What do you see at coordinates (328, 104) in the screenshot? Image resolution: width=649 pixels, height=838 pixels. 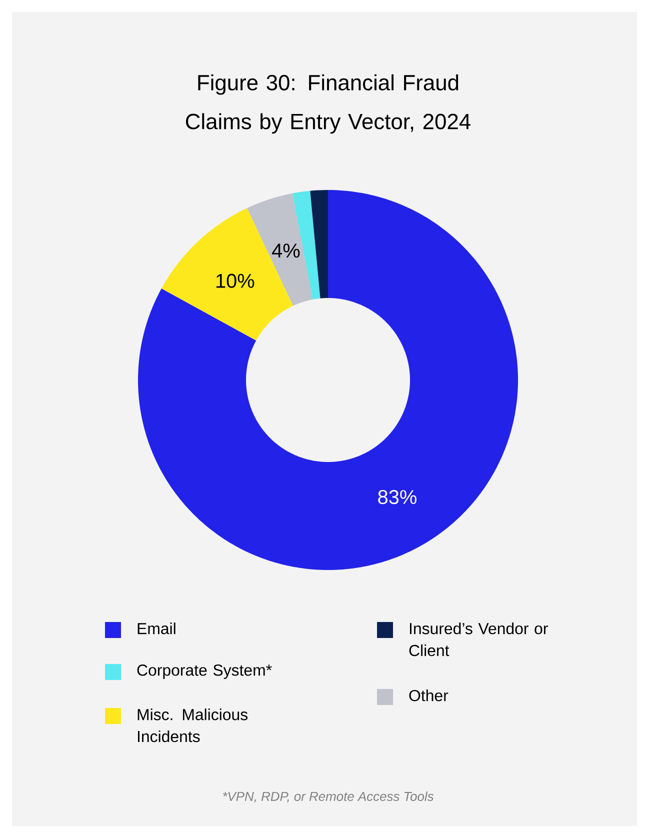 I see `chart-title: Figure 30: Financial Fraud Claims by Entry Vector, 2024` at bounding box center [328, 104].